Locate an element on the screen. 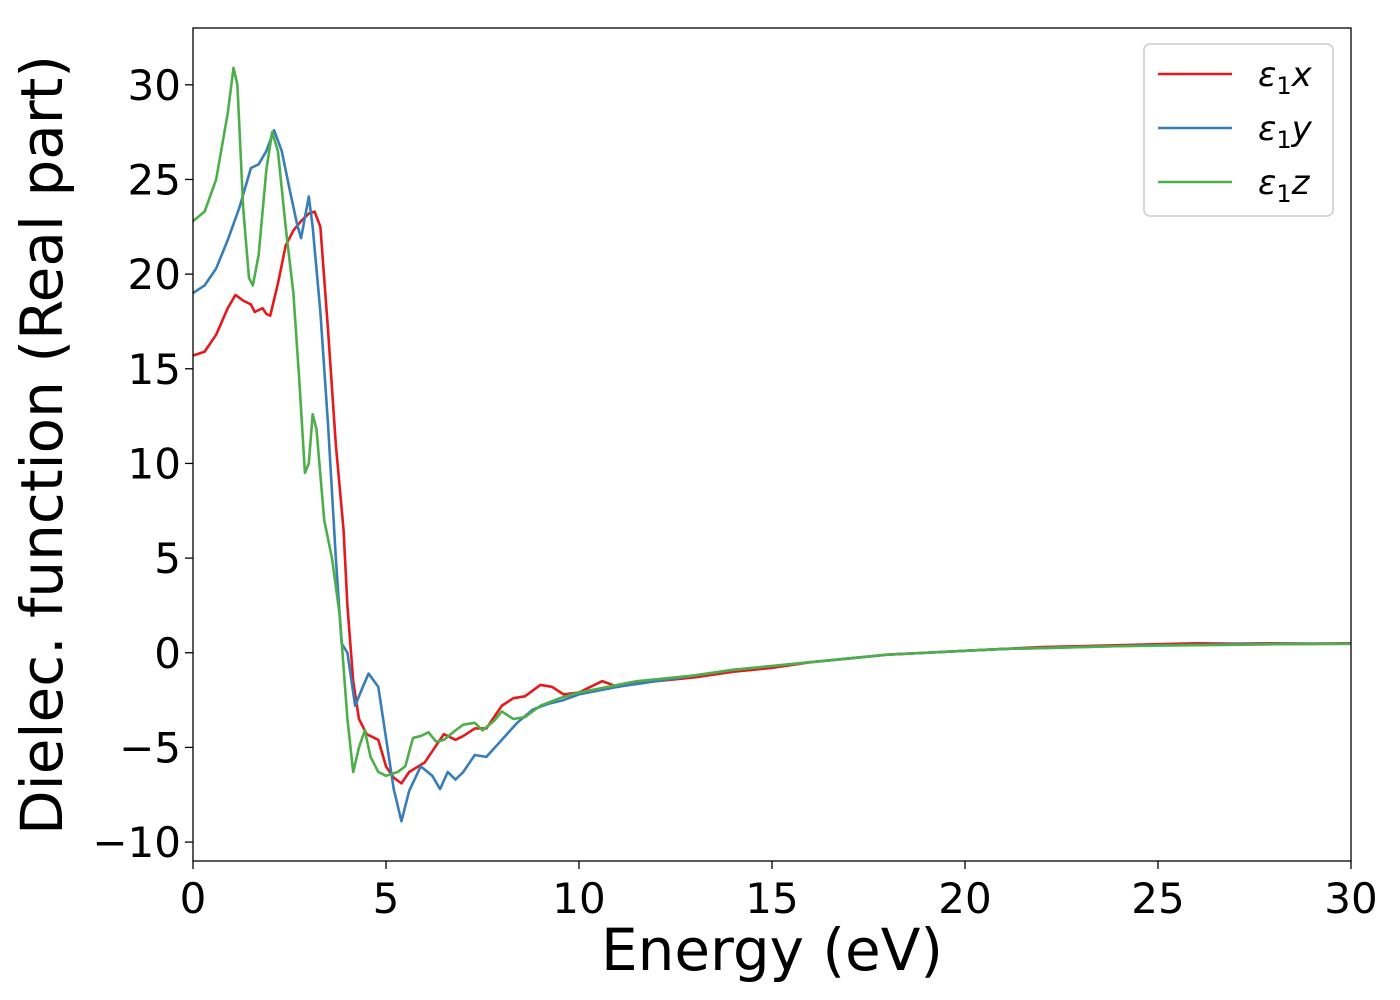 Image resolution: width=1400 pixels, height=1000 pixels. y-axis-ticks: −10 −5 0 5 10 15 20 25 30 is located at coordinates (142, 464).